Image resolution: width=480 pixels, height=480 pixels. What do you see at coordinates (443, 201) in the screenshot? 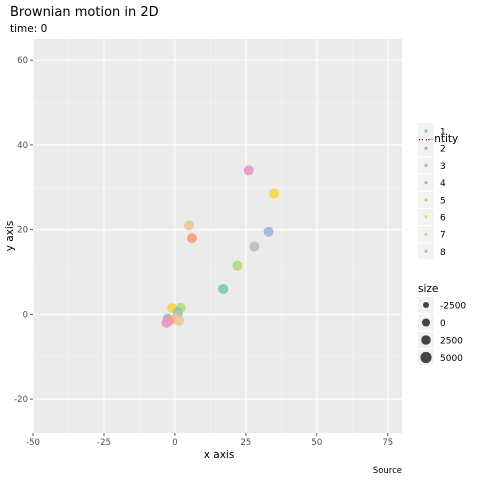
I see `identity-legend-label: 5` at bounding box center [443, 201].